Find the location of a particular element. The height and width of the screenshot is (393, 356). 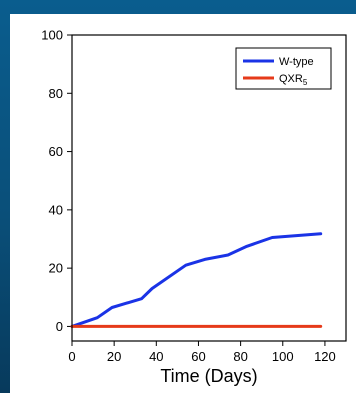

legend-label-qxr5: QXR5 is located at coordinates (293, 80).